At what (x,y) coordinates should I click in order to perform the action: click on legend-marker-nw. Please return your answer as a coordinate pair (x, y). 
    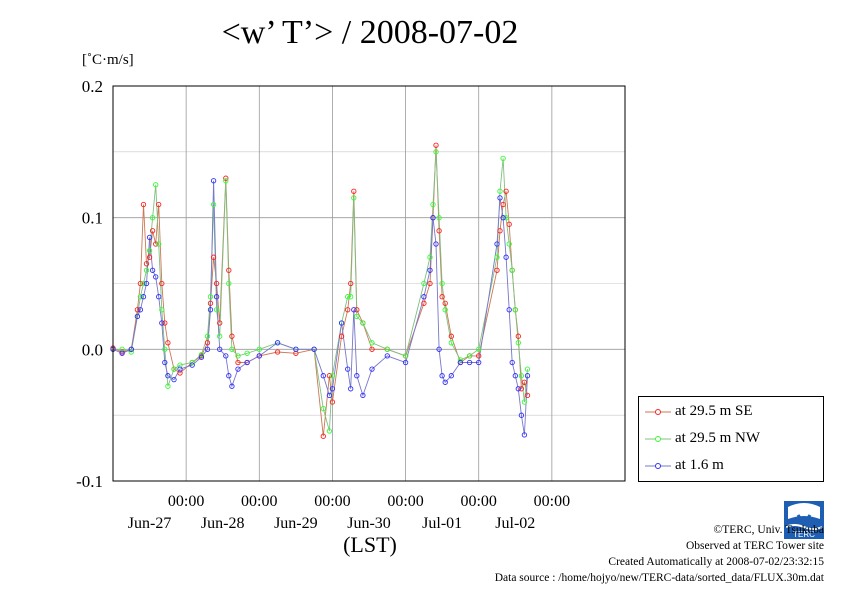
    Looking at the image, I should click on (658, 439).